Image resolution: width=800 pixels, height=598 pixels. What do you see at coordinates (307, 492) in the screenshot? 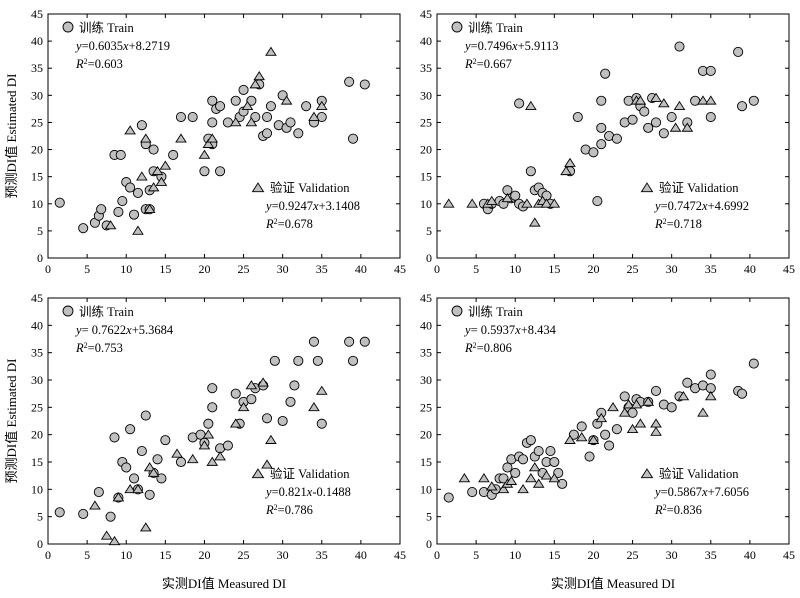
I see `validation-equation: y=0.821x-0.1488` at bounding box center [307, 492].